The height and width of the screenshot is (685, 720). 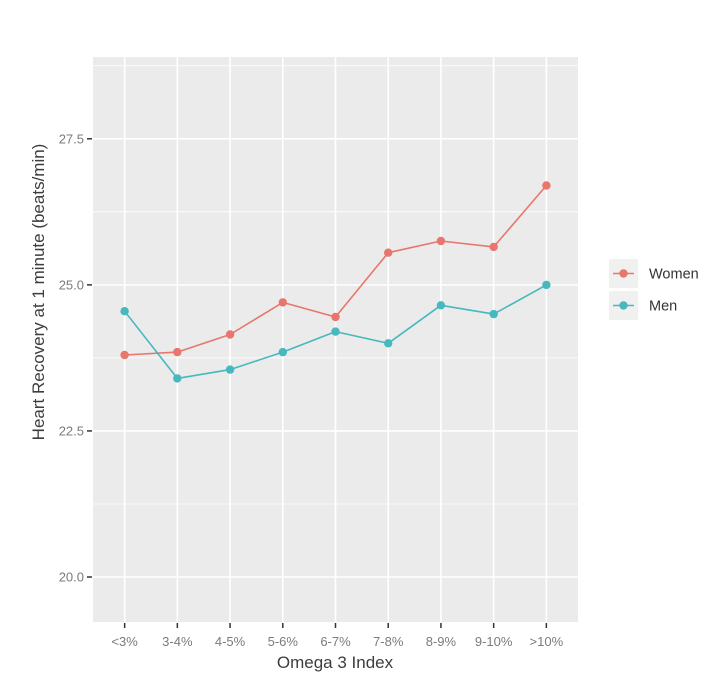 I want to click on x-tick-label: 5-6%, so click(x=283, y=641).